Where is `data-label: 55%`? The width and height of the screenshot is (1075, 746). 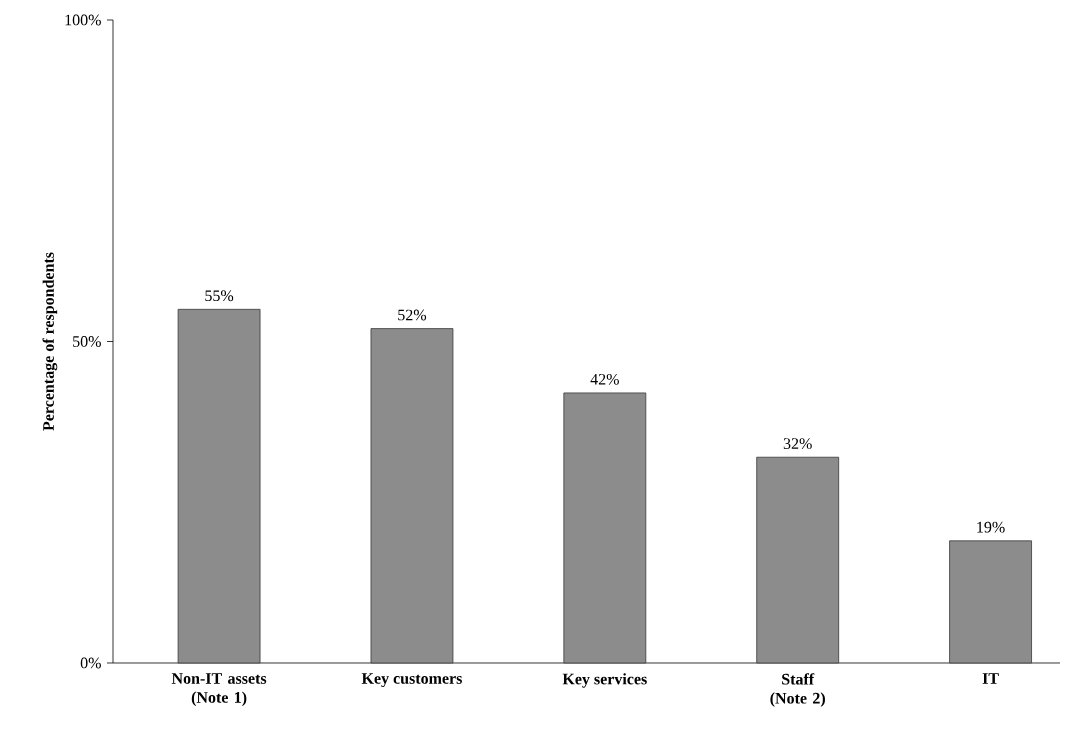 data-label: 55% is located at coordinates (219, 296).